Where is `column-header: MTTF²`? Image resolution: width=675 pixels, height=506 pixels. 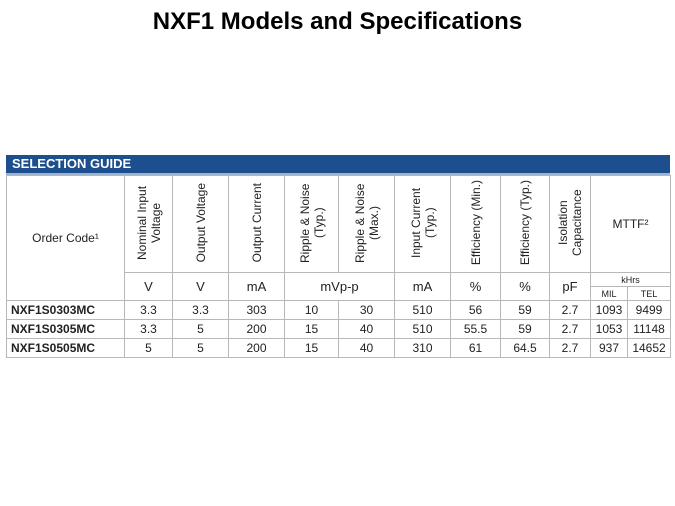 column-header: MTTF² is located at coordinates (630, 224).